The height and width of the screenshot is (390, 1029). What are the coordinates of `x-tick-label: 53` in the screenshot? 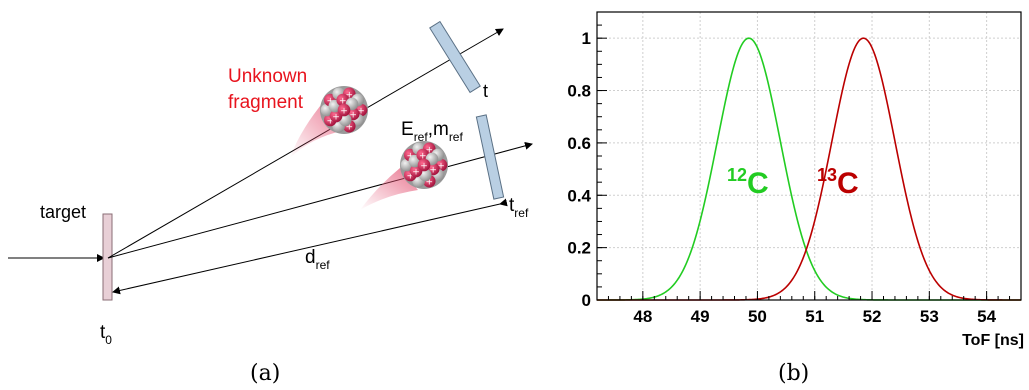 It's located at (929, 316).